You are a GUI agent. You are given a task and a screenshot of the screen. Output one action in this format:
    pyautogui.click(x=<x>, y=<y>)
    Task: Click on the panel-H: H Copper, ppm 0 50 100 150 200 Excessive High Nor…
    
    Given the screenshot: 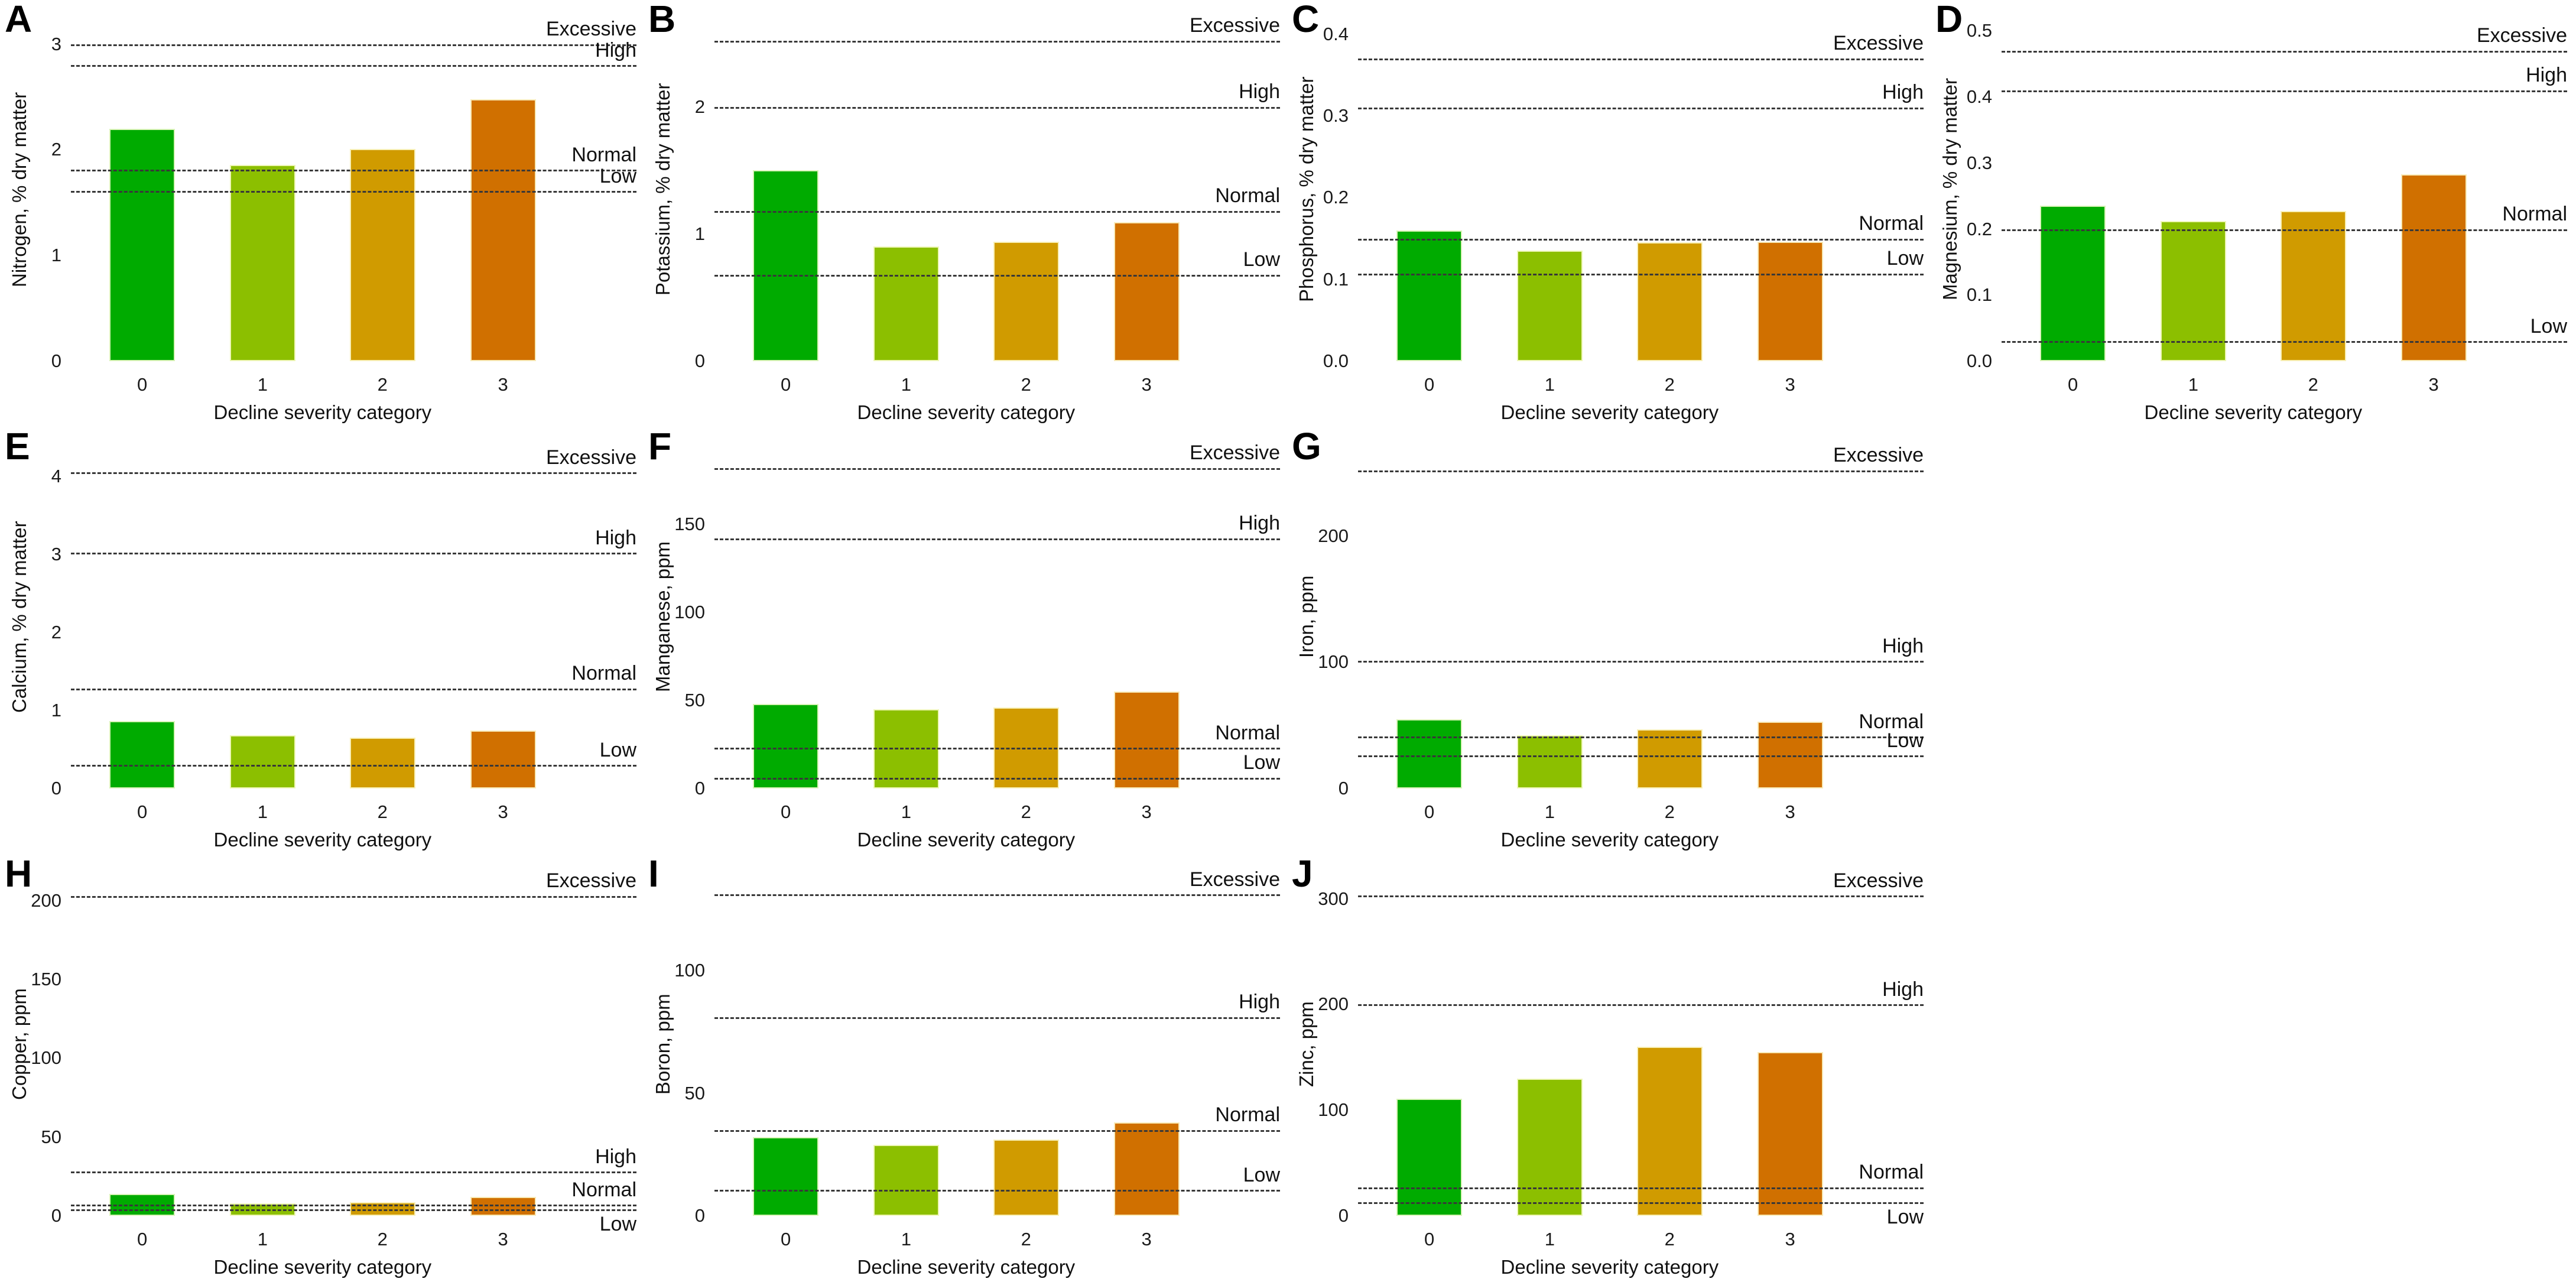 What is the action you would take?
    pyautogui.click(x=322, y=1068)
    